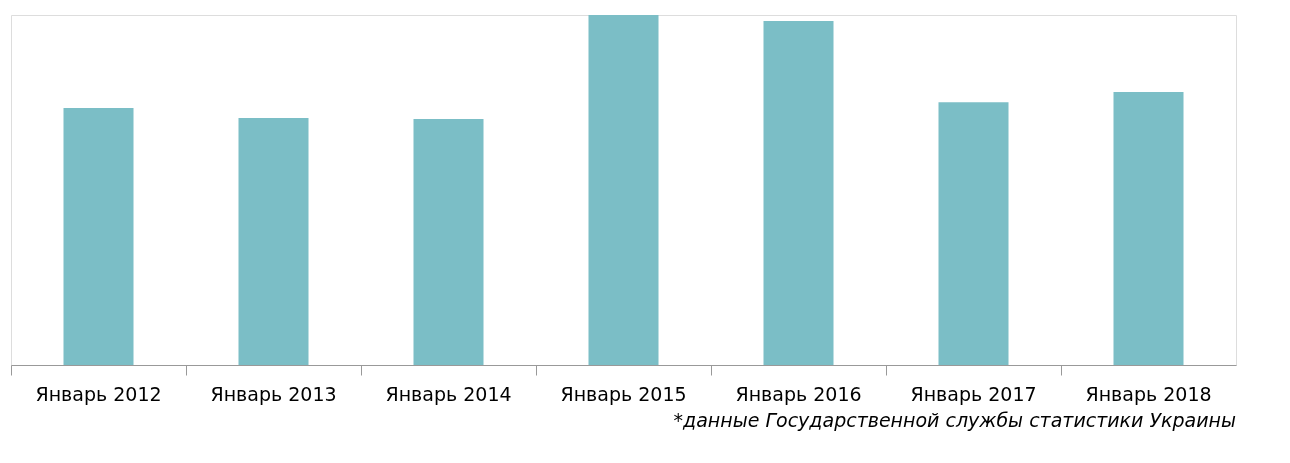 This screenshot has width=1290, height=463. I want to click on x-tick-label: Январь 2016, so click(798, 393).